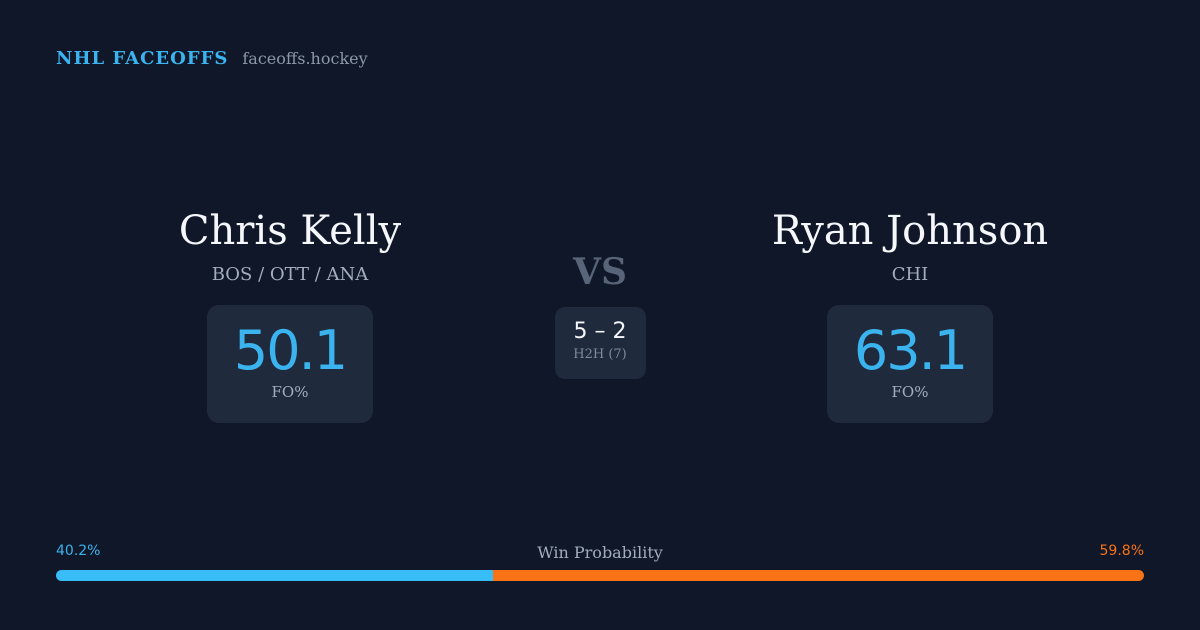 The height and width of the screenshot is (630, 1200). What do you see at coordinates (142, 58) in the screenshot?
I see `brand-title: NHL FACEOFFS` at bounding box center [142, 58].